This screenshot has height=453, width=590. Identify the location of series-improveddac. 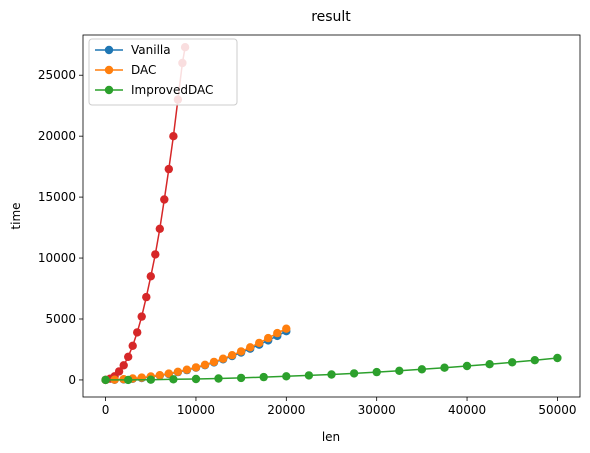
(331, 369).